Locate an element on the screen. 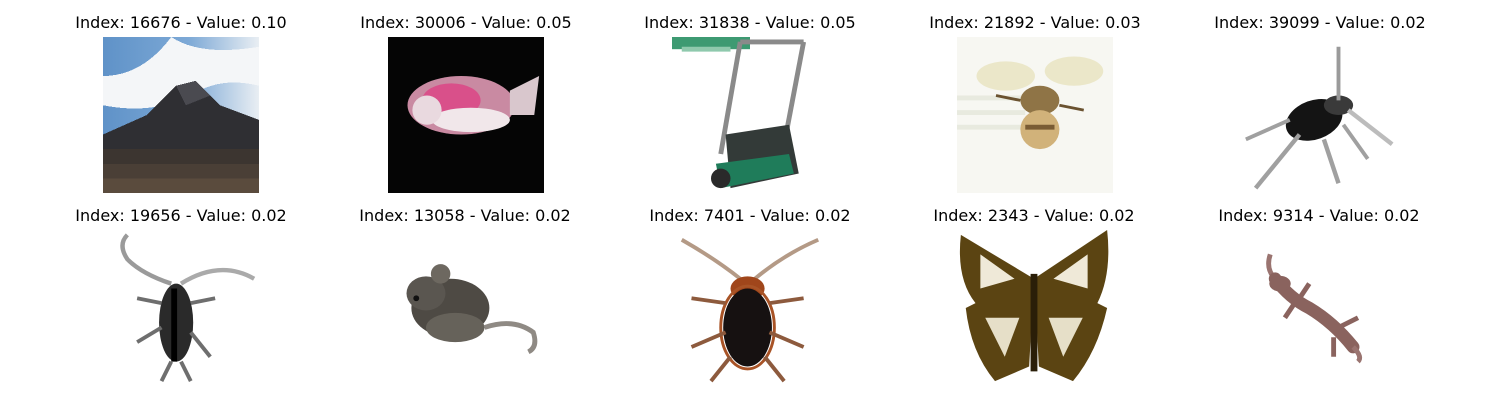 The image size is (1500, 400). butterfly-image is located at coordinates (1034, 308).